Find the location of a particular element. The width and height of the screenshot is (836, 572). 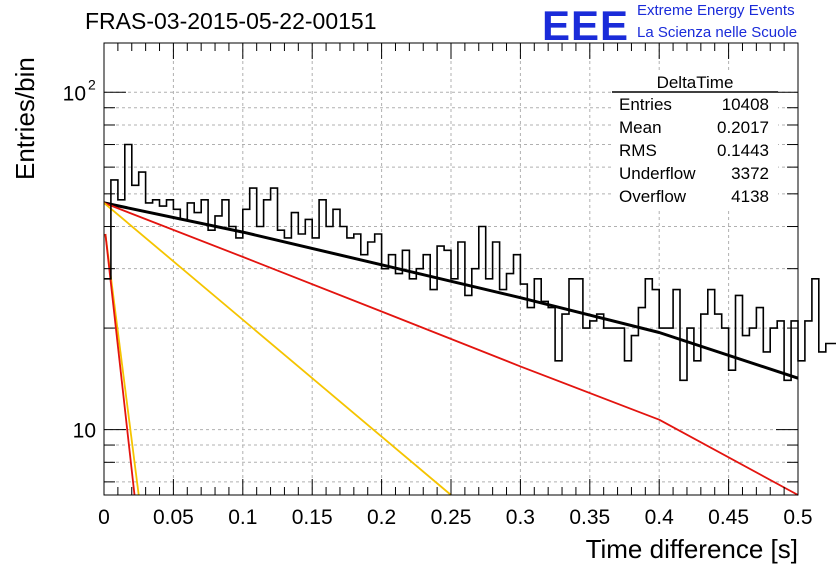

stats-row-label: Entries is located at coordinates (645, 104).